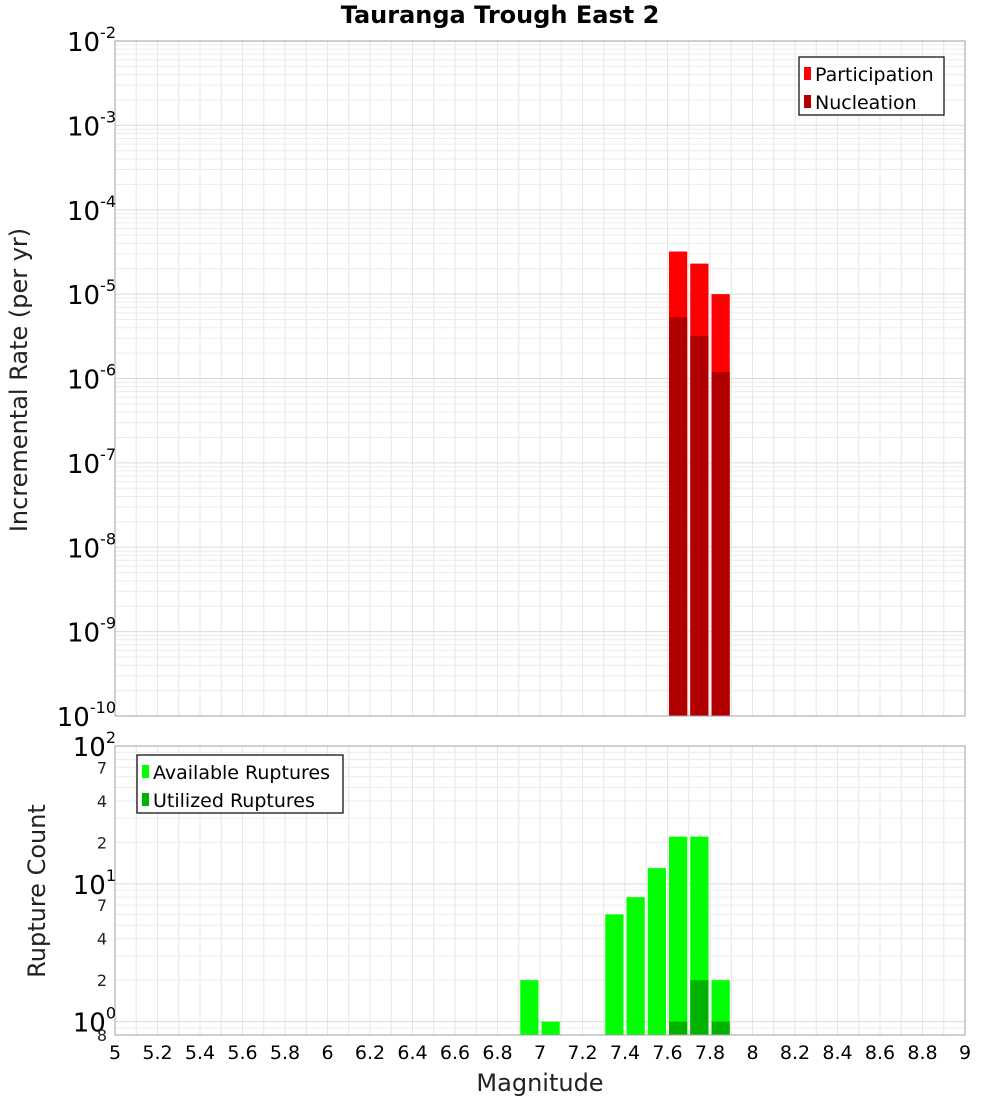 This screenshot has height=1100, width=1000. Describe the element at coordinates (94, 745) in the screenshot. I see `y-tick-label: 10²` at that location.